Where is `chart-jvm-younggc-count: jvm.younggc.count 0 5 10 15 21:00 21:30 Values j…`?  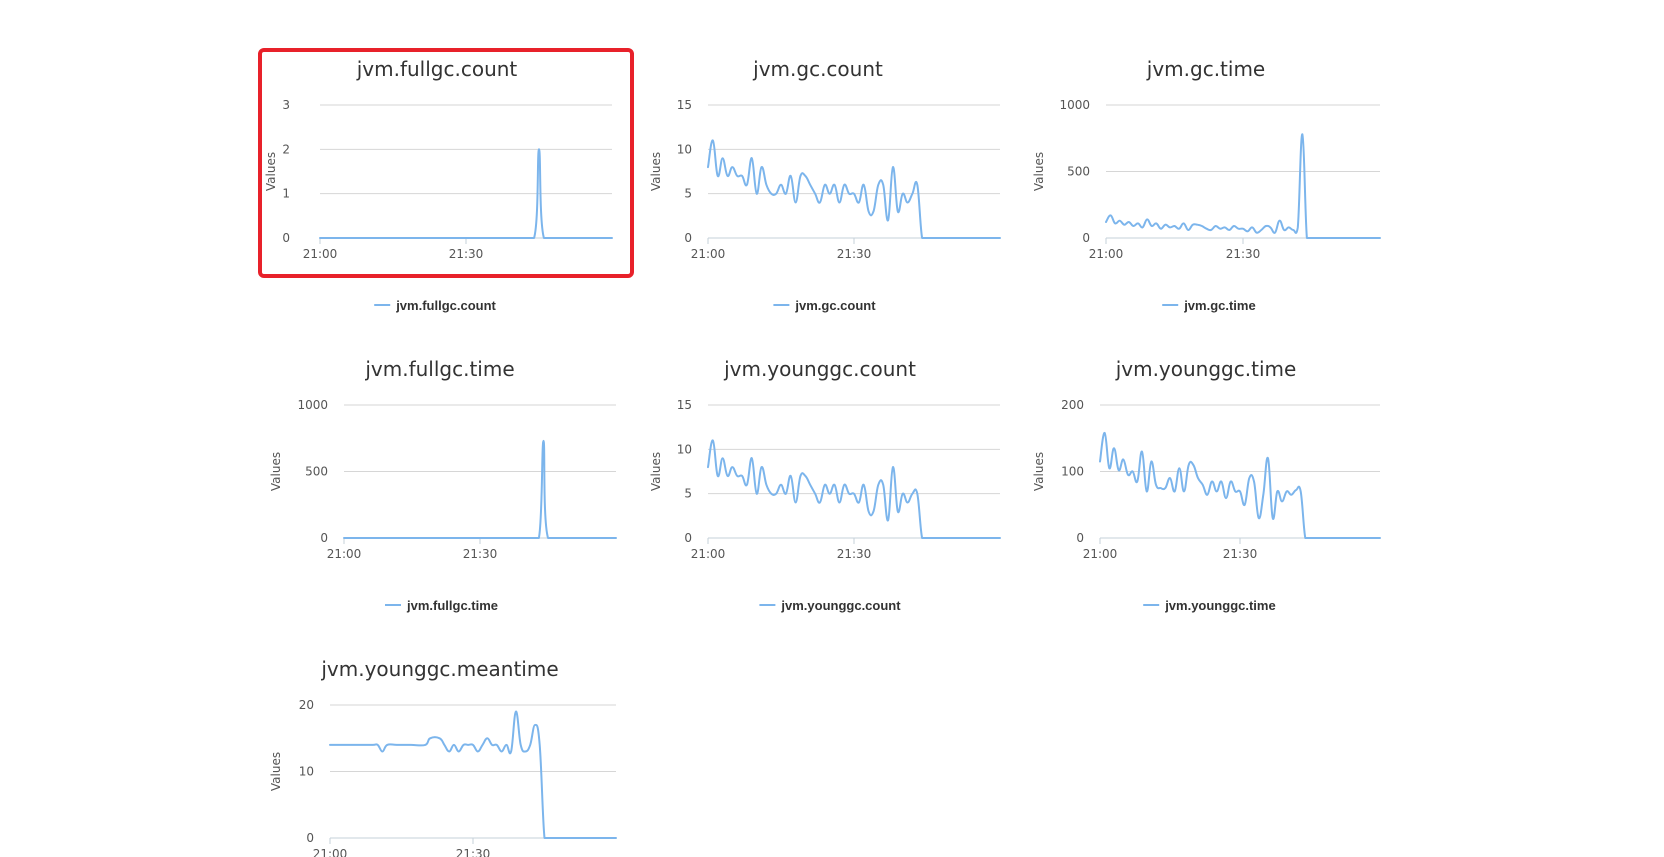
chart-jvm-younggc-count: jvm.younggc.count 0 5 10 15 21:00 21:30 Values j… is located at coordinates (825, 485).